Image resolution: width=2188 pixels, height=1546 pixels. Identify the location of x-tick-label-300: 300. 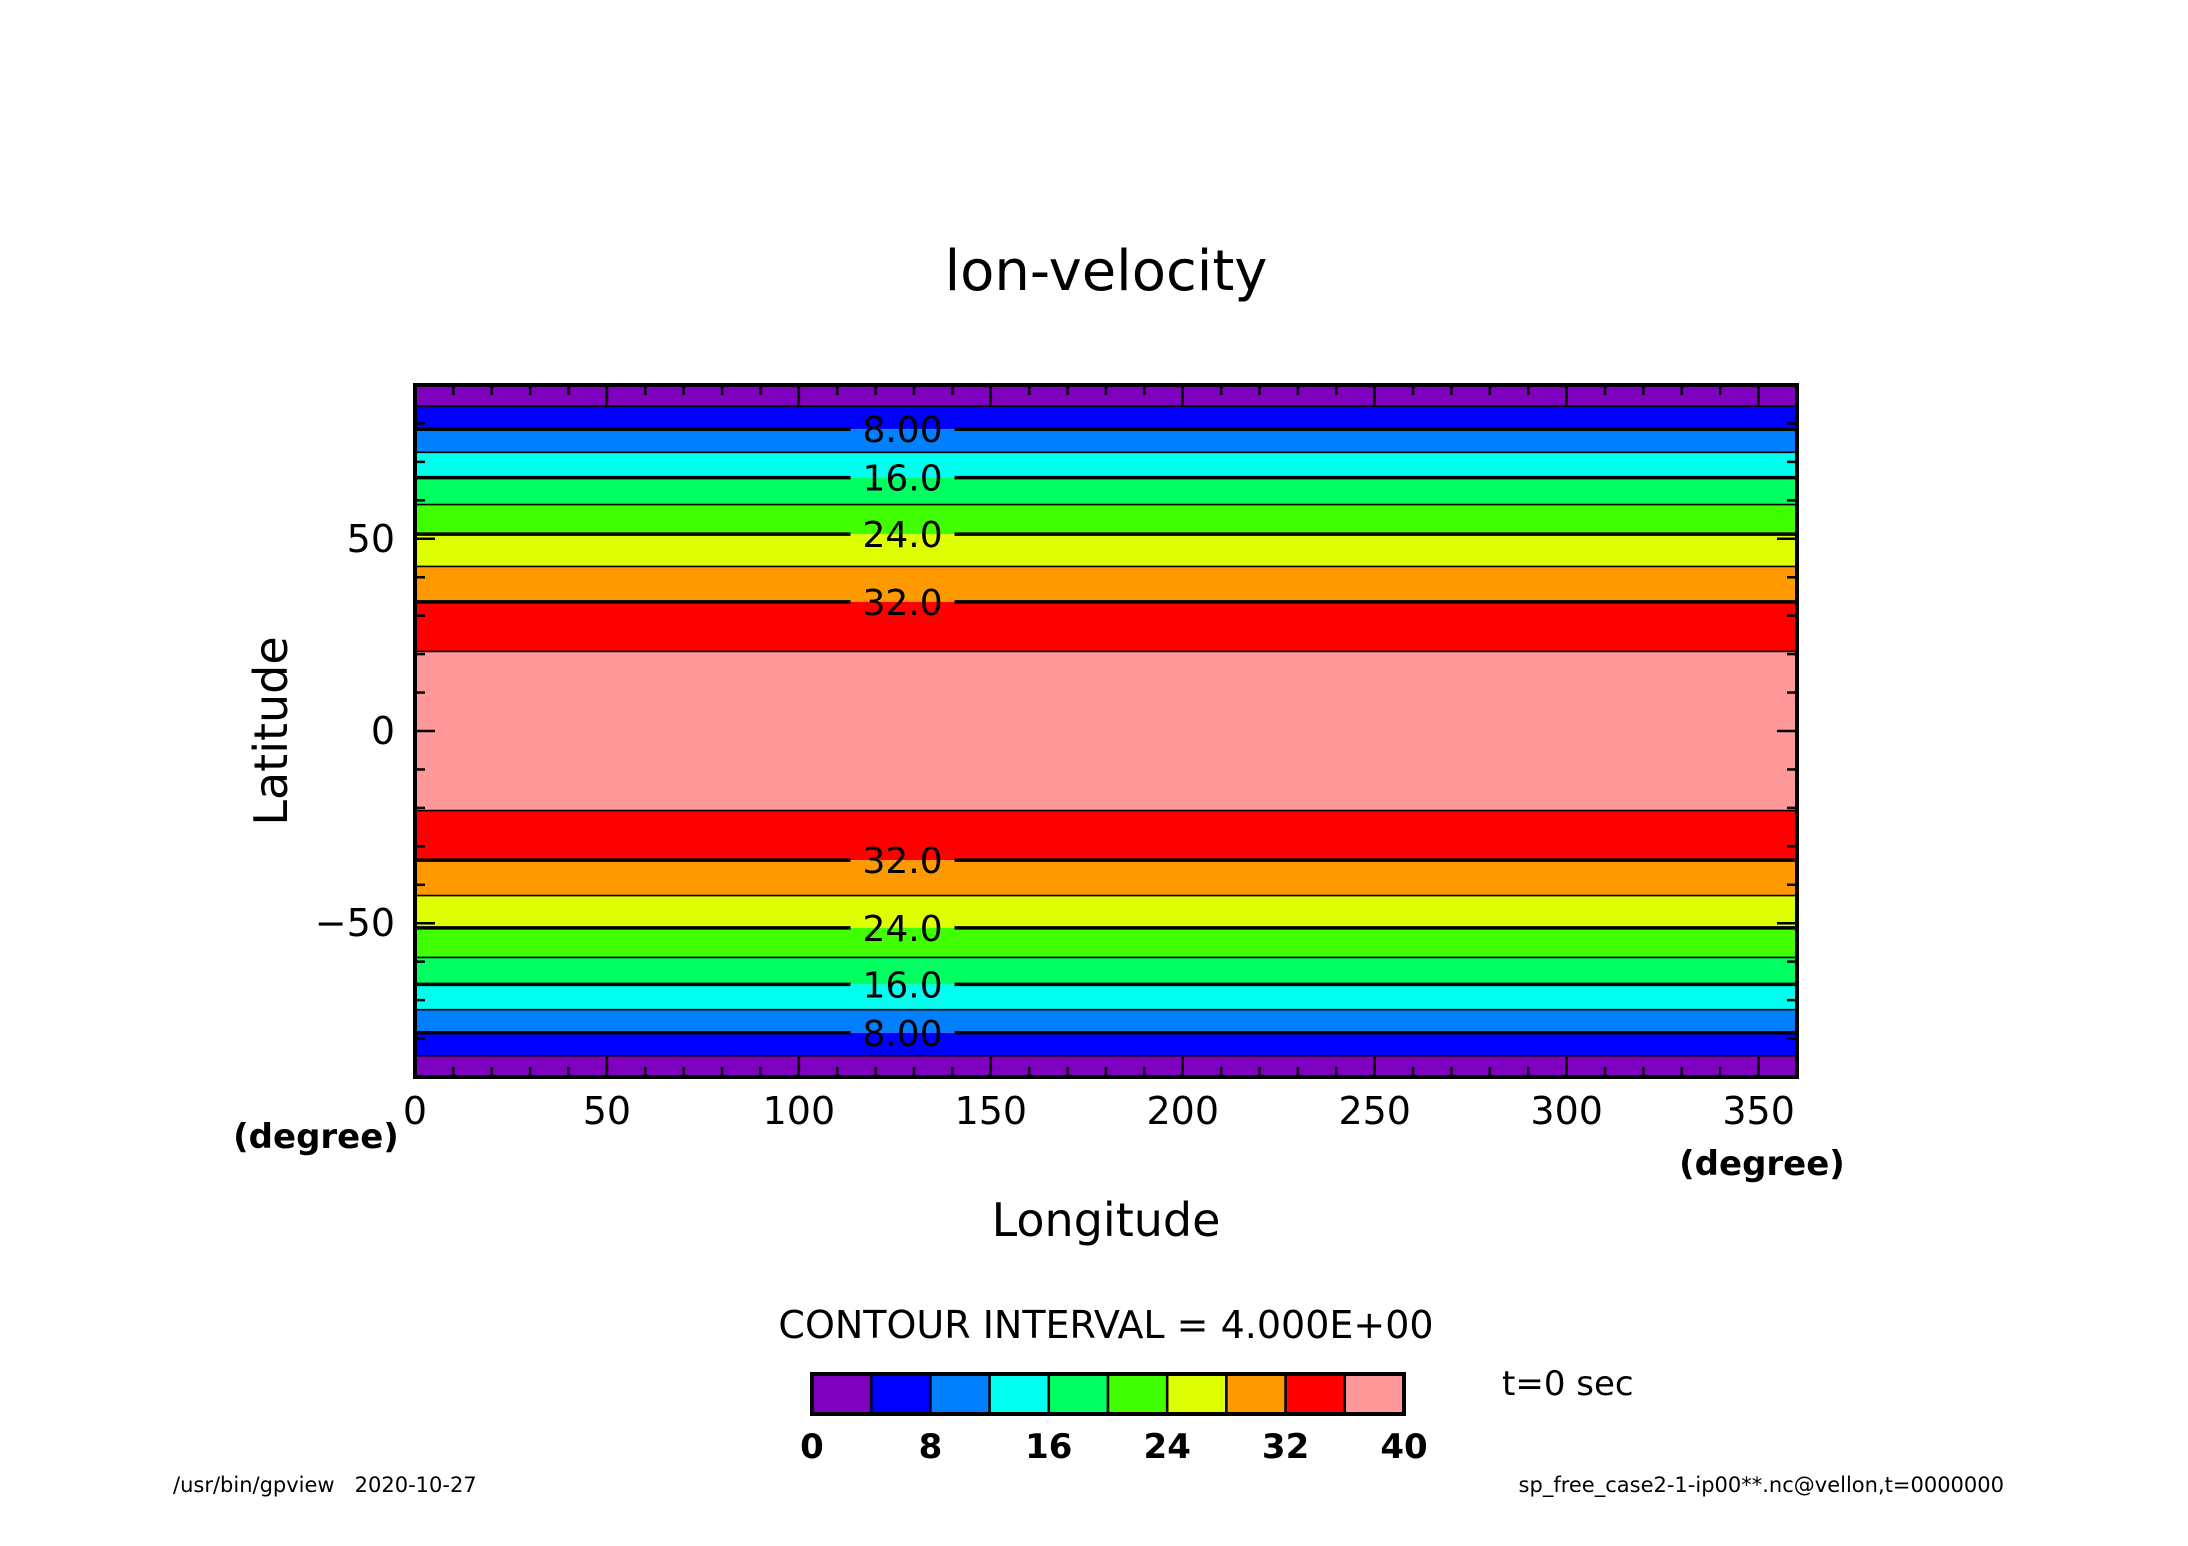
(1566, 1111).